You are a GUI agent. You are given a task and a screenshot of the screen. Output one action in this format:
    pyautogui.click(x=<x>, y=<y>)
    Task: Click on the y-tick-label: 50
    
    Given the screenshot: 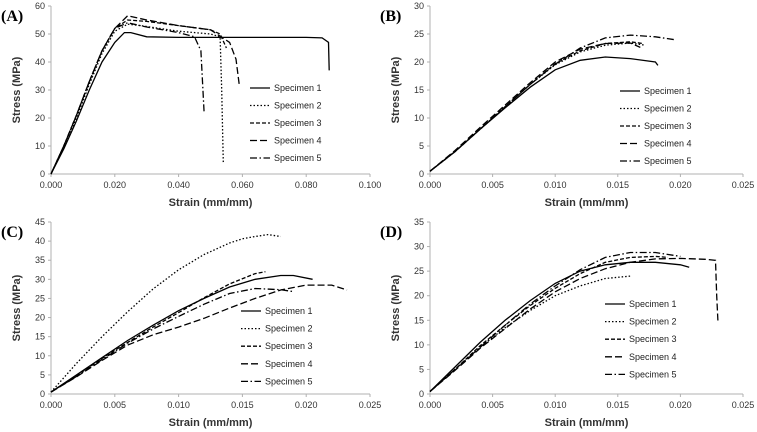 What is the action you would take?
    pyautogui.click(x=40, y=34)
    